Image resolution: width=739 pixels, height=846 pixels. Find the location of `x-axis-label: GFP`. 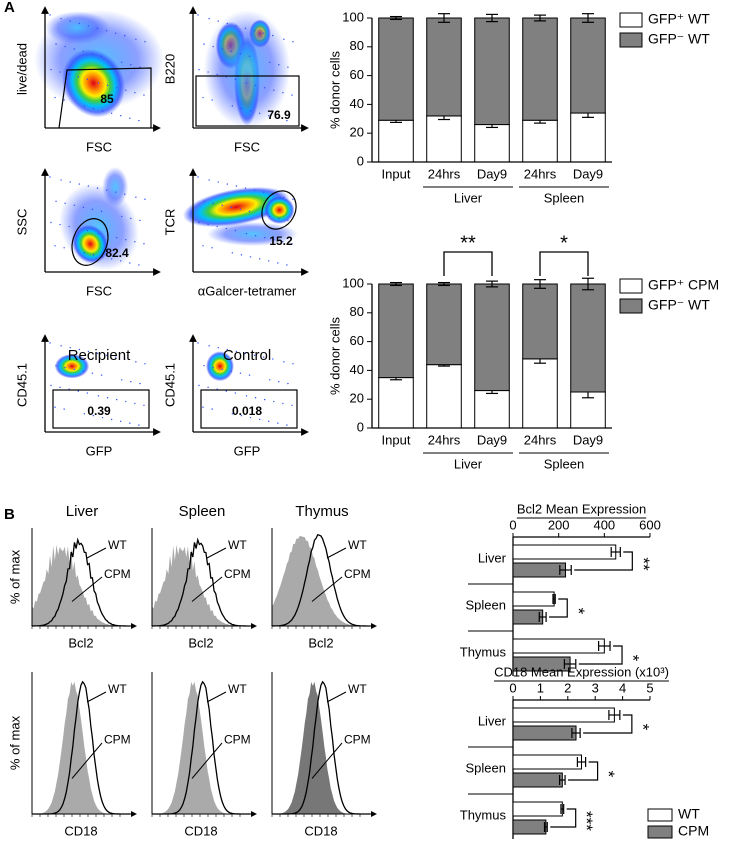

x-axis-label: GFP is located at coordinates (247, 450).